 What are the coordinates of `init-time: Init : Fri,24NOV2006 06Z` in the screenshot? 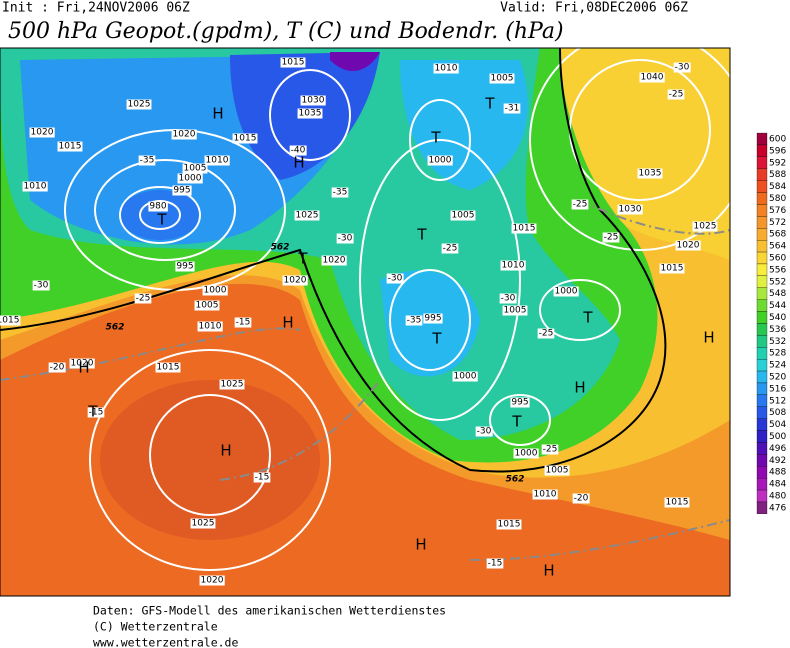 It's located at (96, 8).